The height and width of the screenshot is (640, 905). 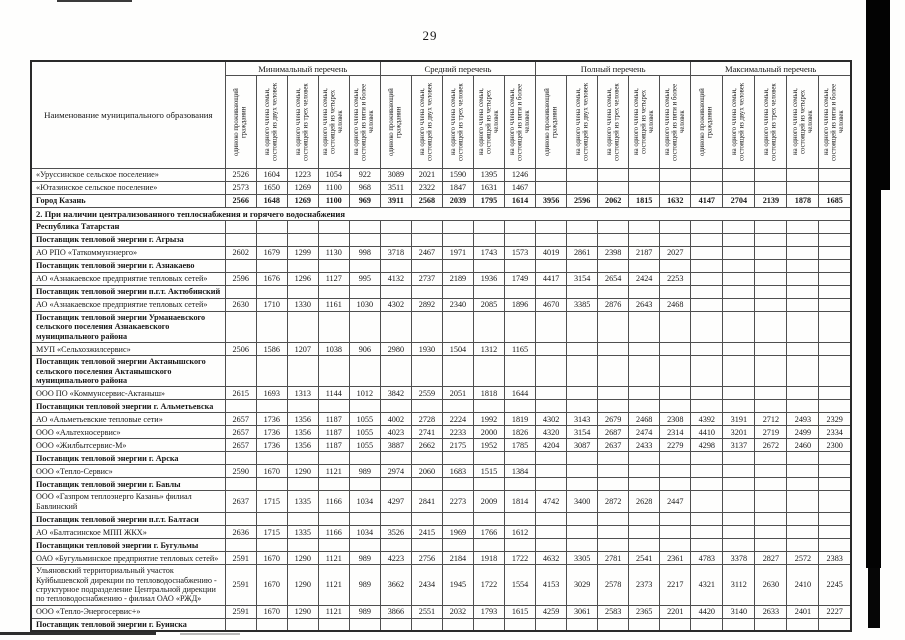 What do you see at coordinates (582, 253) in the screenshot?
I see `value-cell: 2861` at bounding box center [582, 253].